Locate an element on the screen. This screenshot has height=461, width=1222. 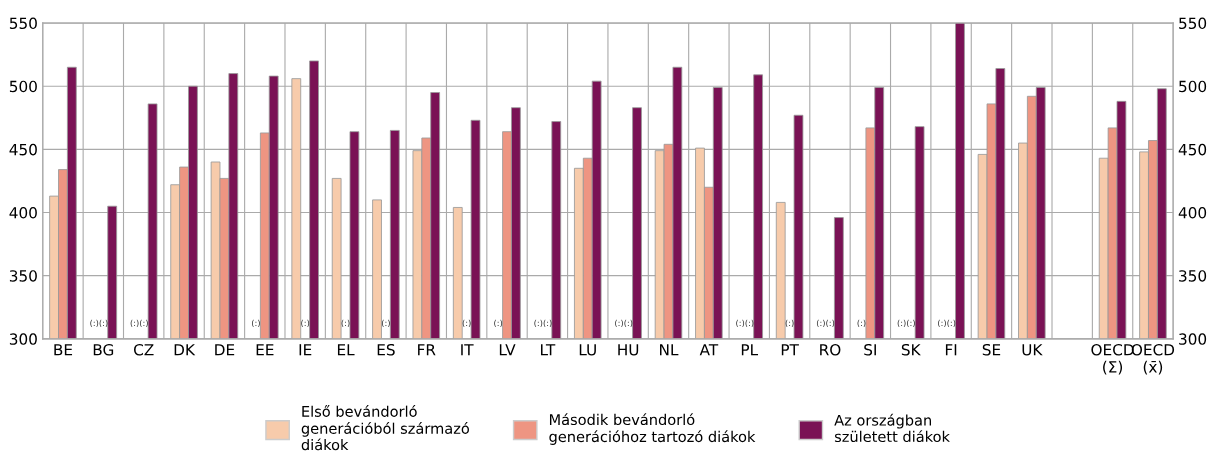
x-tick-label: IE is located at coordinates (305, 350).